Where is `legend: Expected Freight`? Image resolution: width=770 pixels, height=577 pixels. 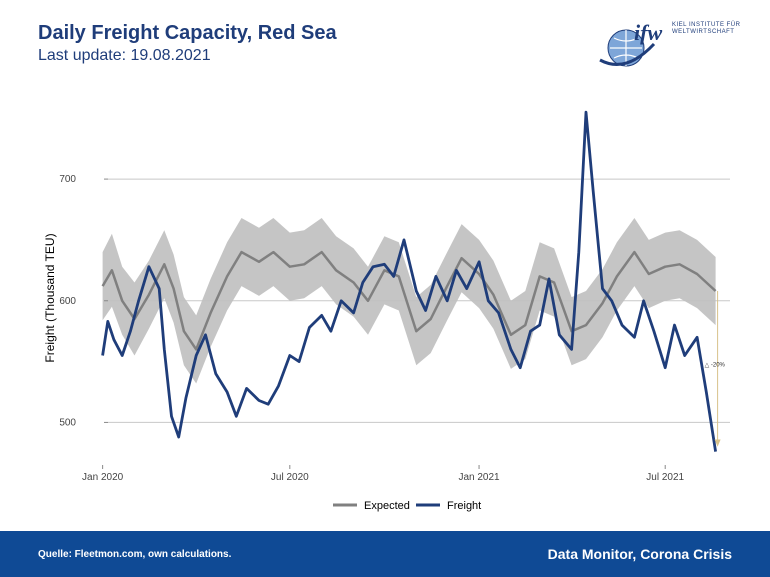
legend: Expected Freight is located at coordinates (407, 506).